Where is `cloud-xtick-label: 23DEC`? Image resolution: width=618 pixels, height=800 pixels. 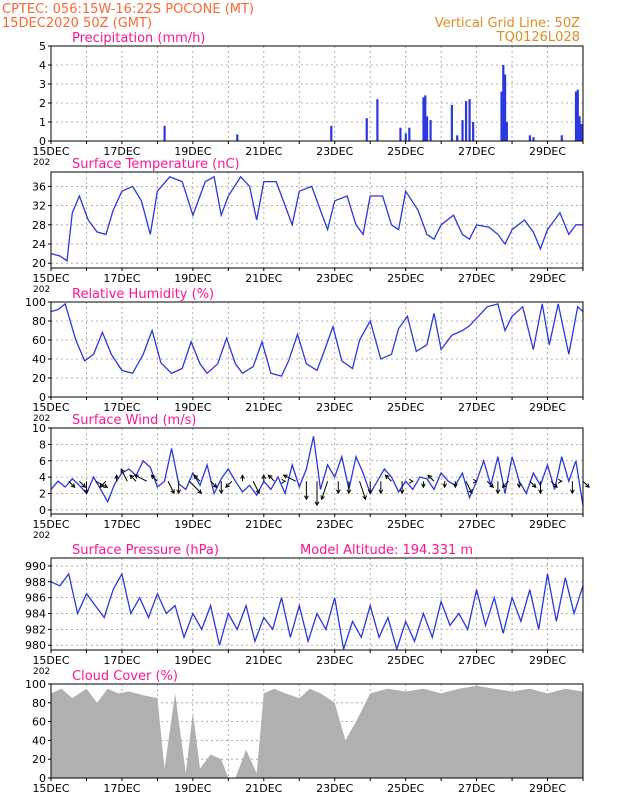 cloud-xtick-label: 23DEC is located at coordinates (334, 788).